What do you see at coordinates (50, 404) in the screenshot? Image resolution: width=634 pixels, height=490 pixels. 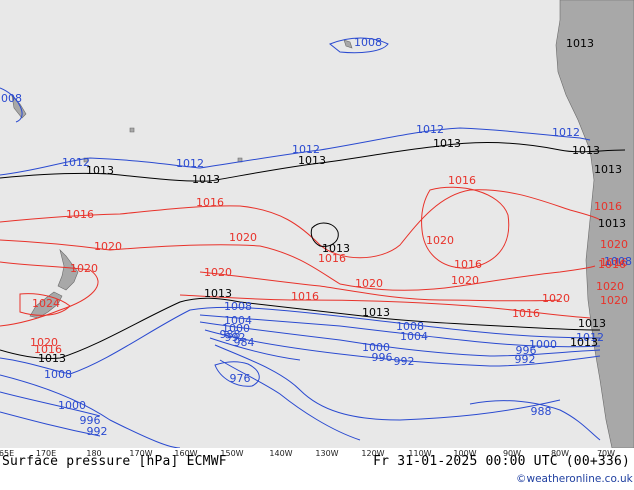 I see `isobar-1000-west` at bounding box center [50, 404].